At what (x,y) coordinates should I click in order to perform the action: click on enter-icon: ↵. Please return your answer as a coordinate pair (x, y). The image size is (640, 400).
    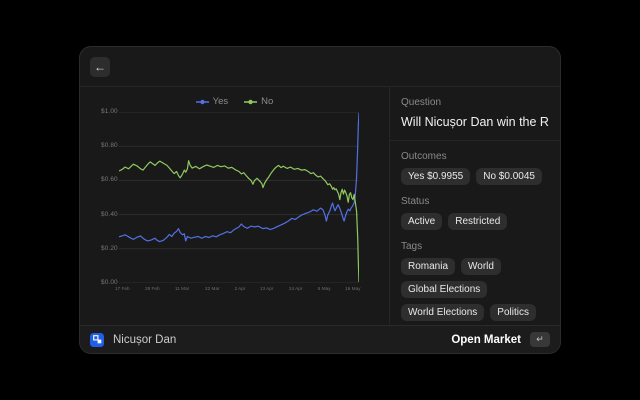
    Looking at the image, I should click on (540, 339).